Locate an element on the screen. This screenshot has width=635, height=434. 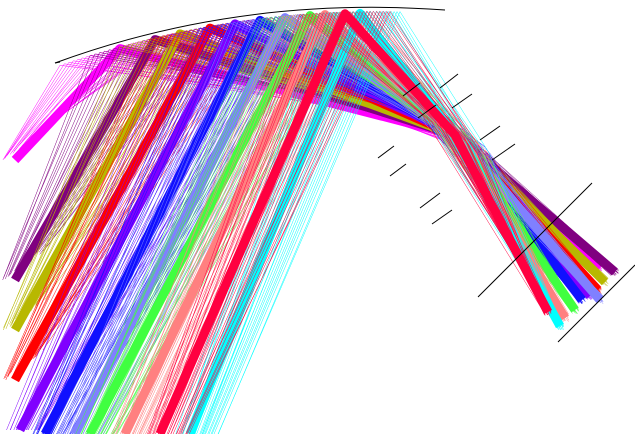
relay-mirror is located at coordinates (535, 240).